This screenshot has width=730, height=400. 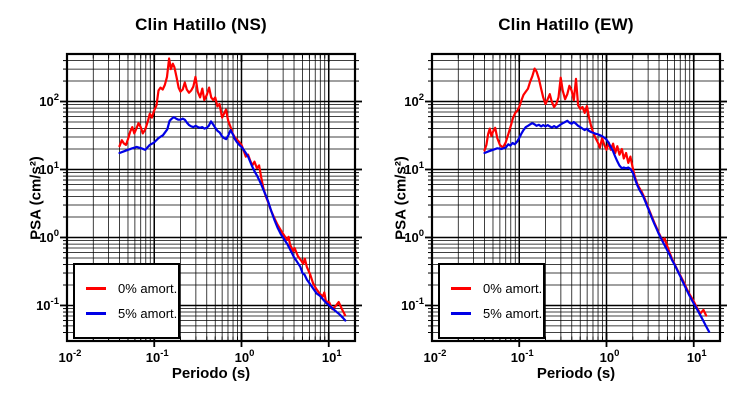 I want to click on chart-title: Clin Hatillo (EW), so click(x=566, y=24).